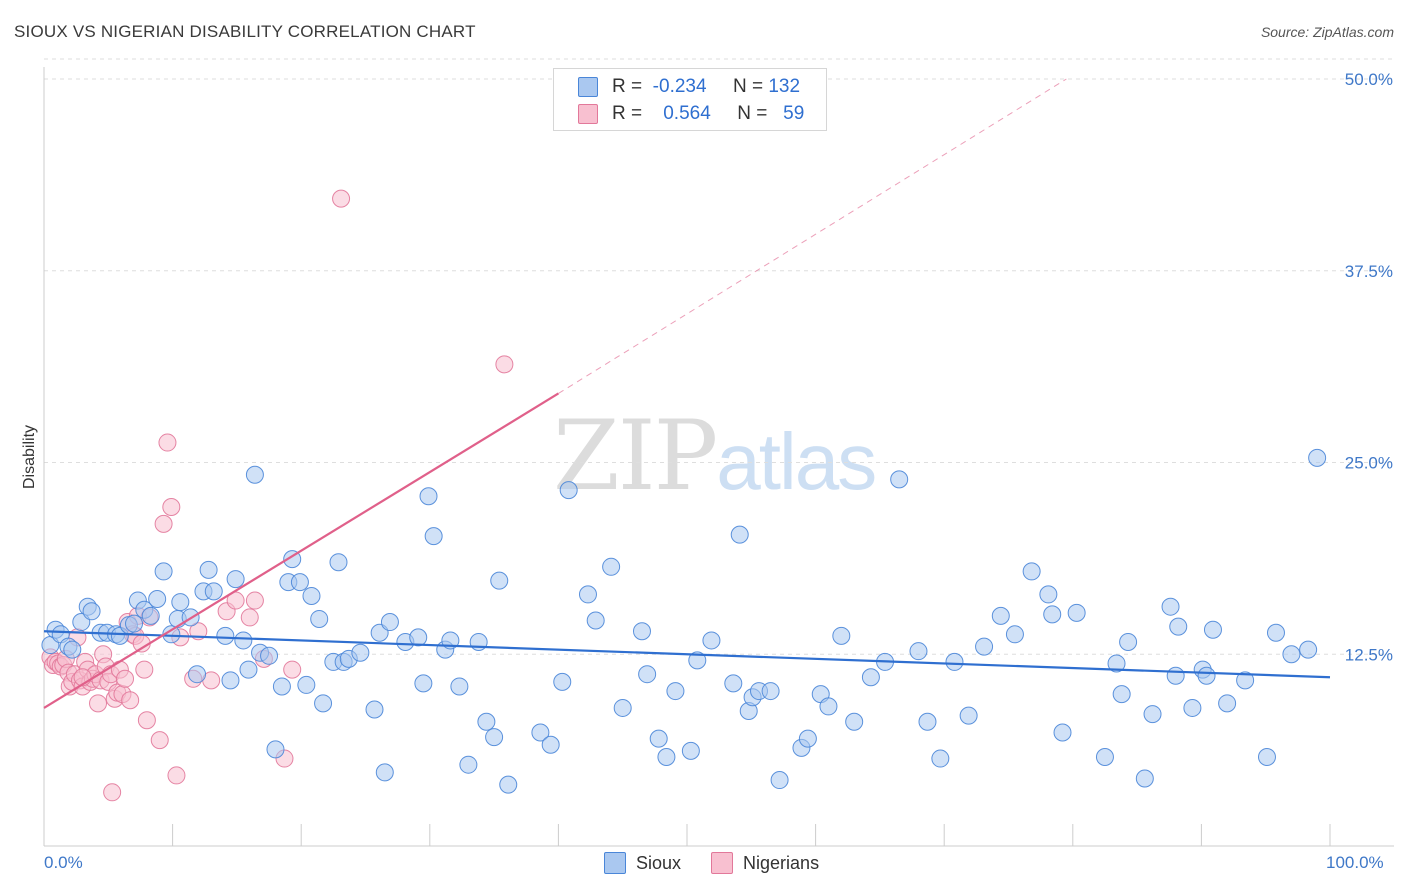 The width and height of the screenshot is (1406, 892). What do you see at coordinates (29, 457) in the screenshot?
I see `y-axis-label: Disability` at bounding box center [29, 457].